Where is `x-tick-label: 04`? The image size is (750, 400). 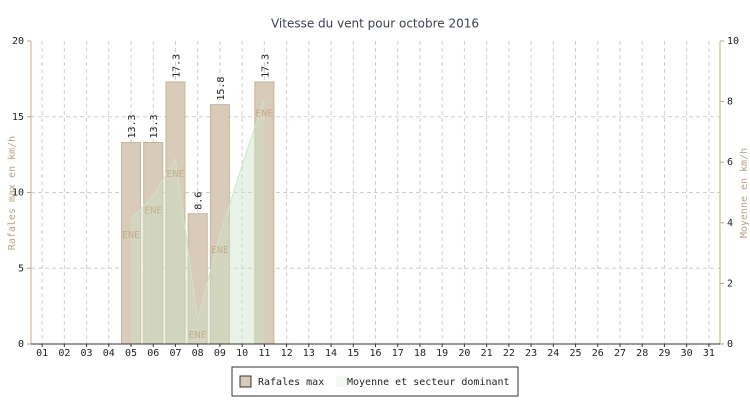
x-tick-label: 04 is located at coordinates (109, 353).